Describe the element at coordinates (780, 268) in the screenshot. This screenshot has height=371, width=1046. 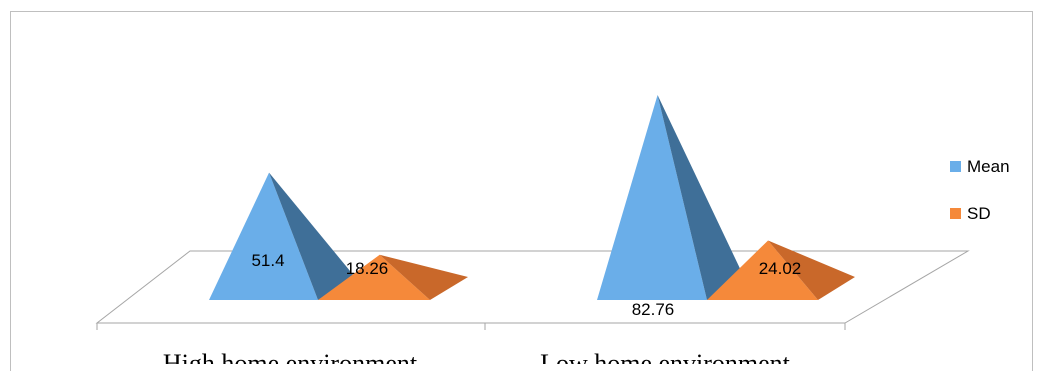
I see `sd-value-label: 24.02` at that location.